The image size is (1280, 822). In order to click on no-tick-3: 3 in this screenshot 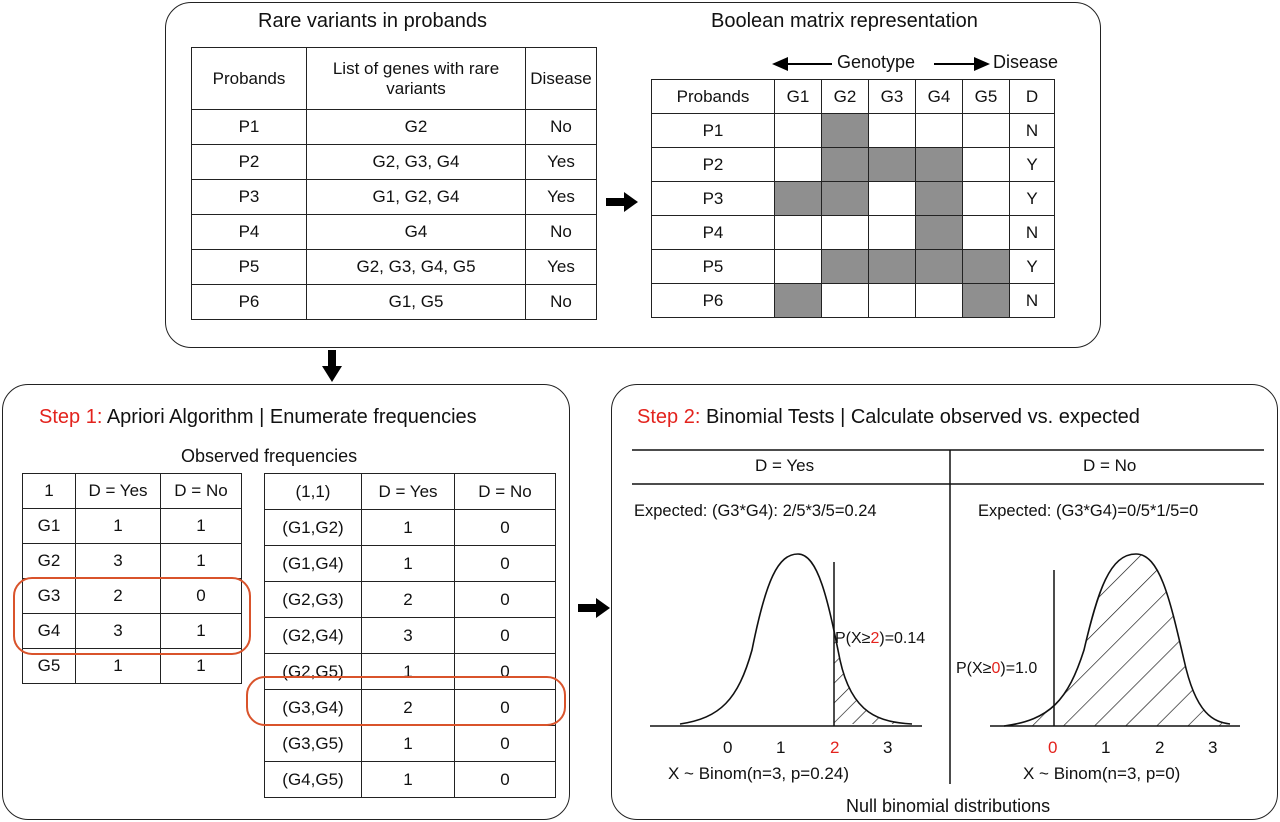, I will do `click(1213, 747)`.